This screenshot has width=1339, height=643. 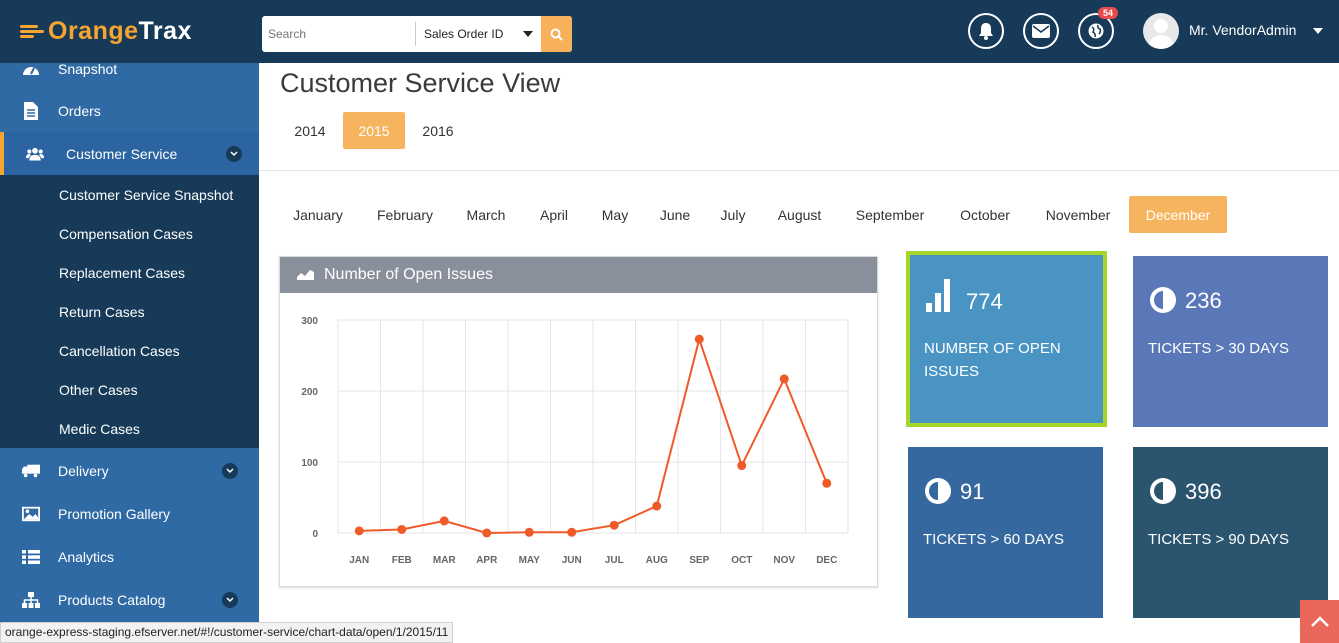 I want to click on tile-tickets-90-days: 396 TICKETS > 90 DAYS, so click(x=1230, y=532).